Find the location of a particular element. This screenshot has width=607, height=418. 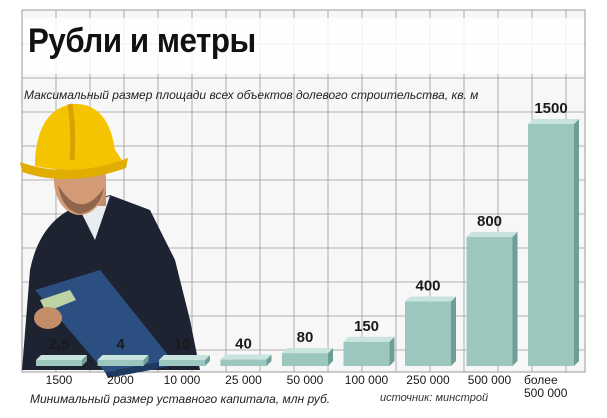

bar-value-label: 80 is located at coordinates (305, 337).